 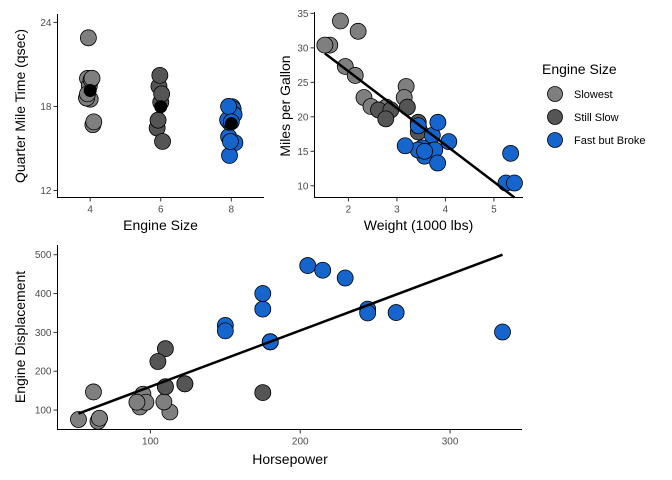 I want to click on panel3-x-tick-label-200: 200, so click(x=300, y=442).